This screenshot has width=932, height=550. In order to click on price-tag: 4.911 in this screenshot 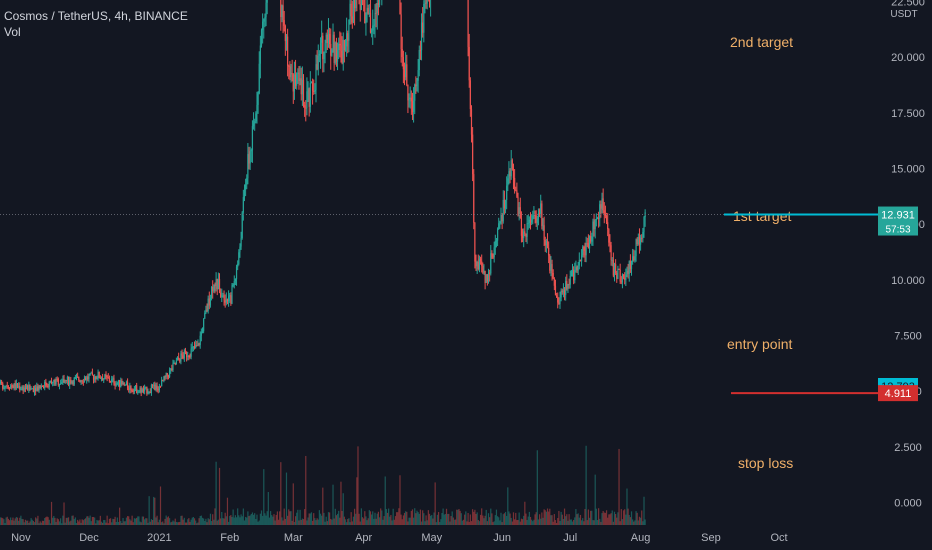, I will do `click(898, 393)`.